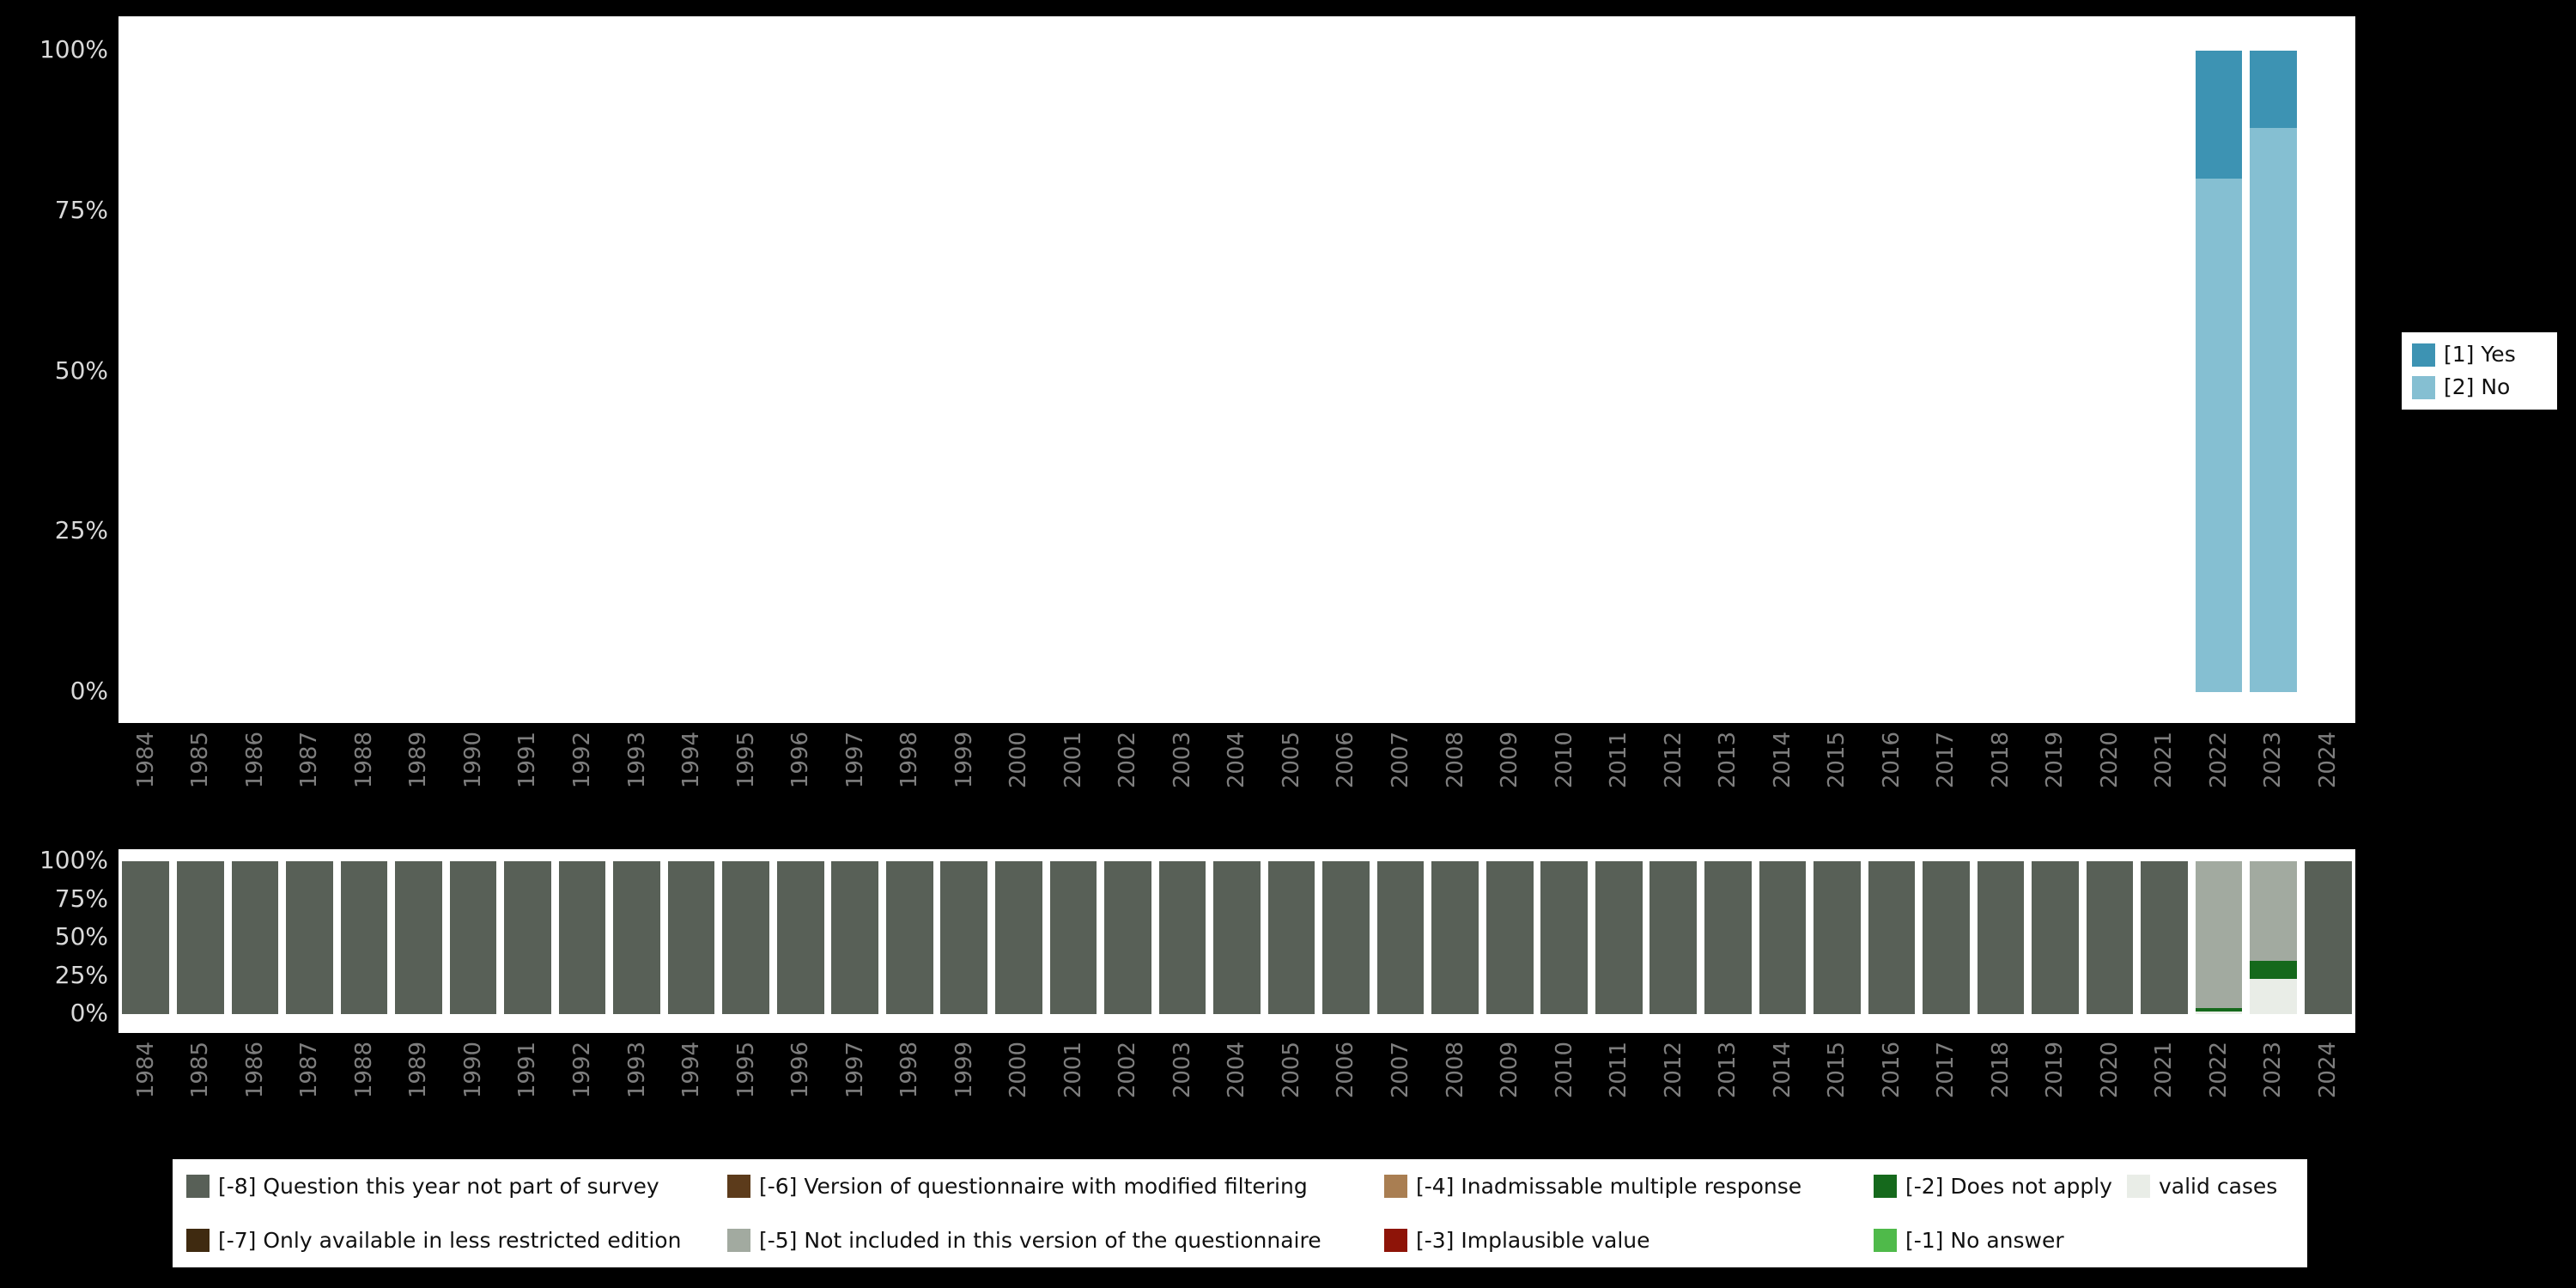 The image size is (2576, 1288). I want to click on x-tick-1992: 1992, so click(583, 760).